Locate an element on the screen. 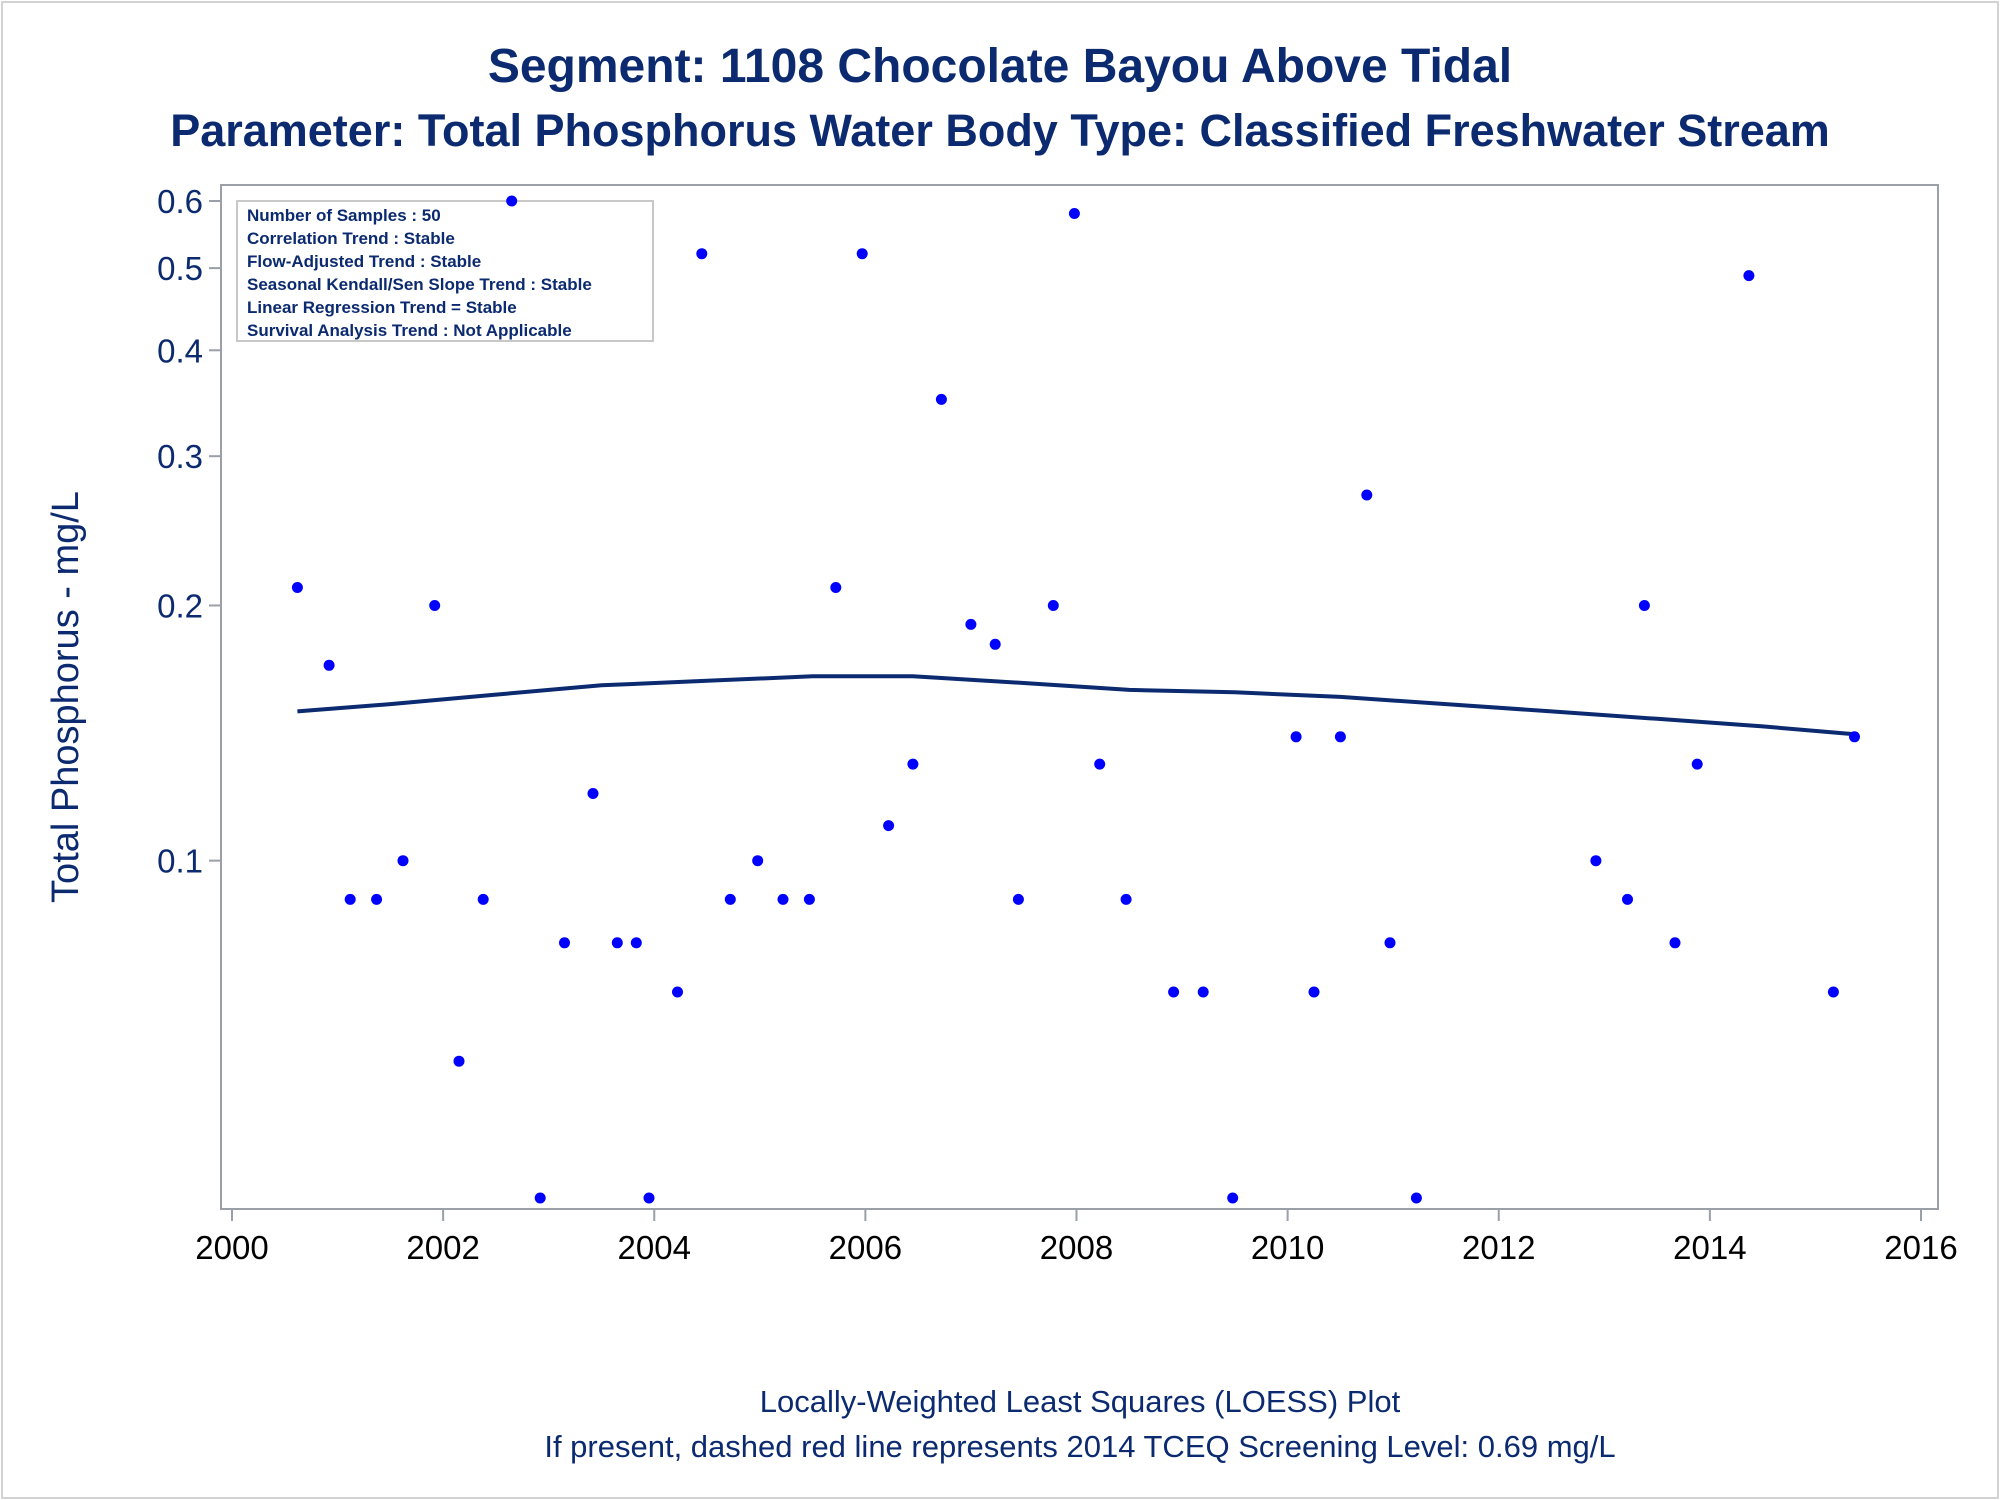  y-tick-label: 0.5 is located at coordinates (180, 268).